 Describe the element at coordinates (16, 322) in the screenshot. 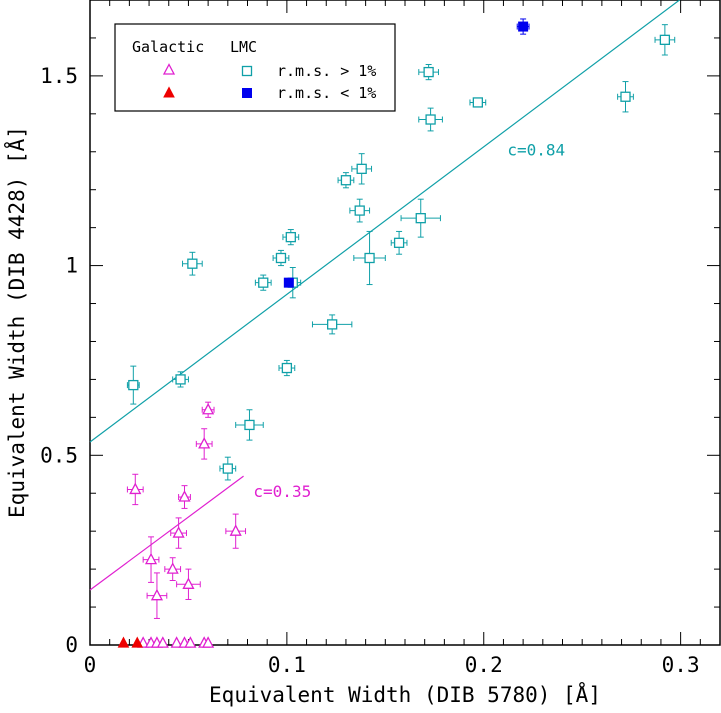

I see `y-axis-title: Equivalent Width (DIB 4428) [Å]` at that location.